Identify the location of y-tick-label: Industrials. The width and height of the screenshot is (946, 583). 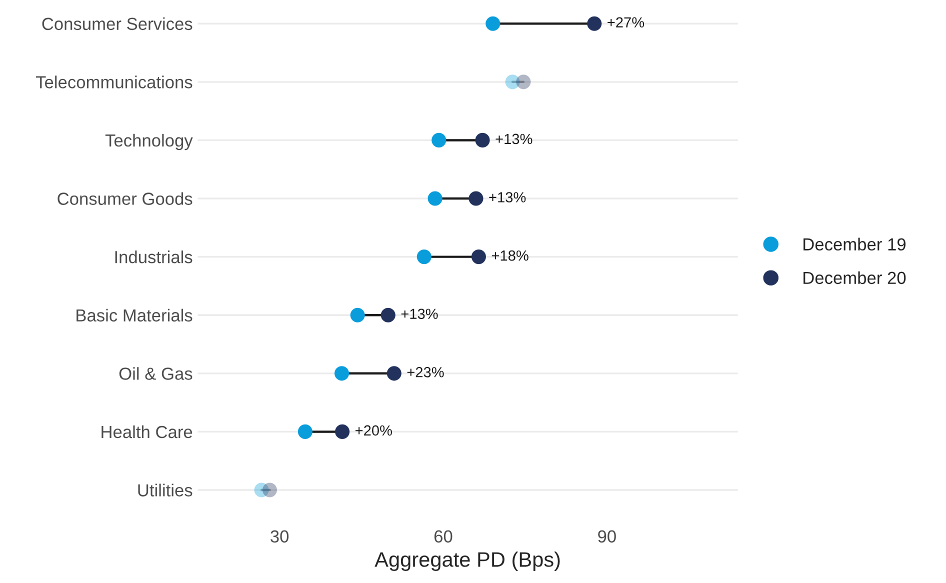
(153, 257).